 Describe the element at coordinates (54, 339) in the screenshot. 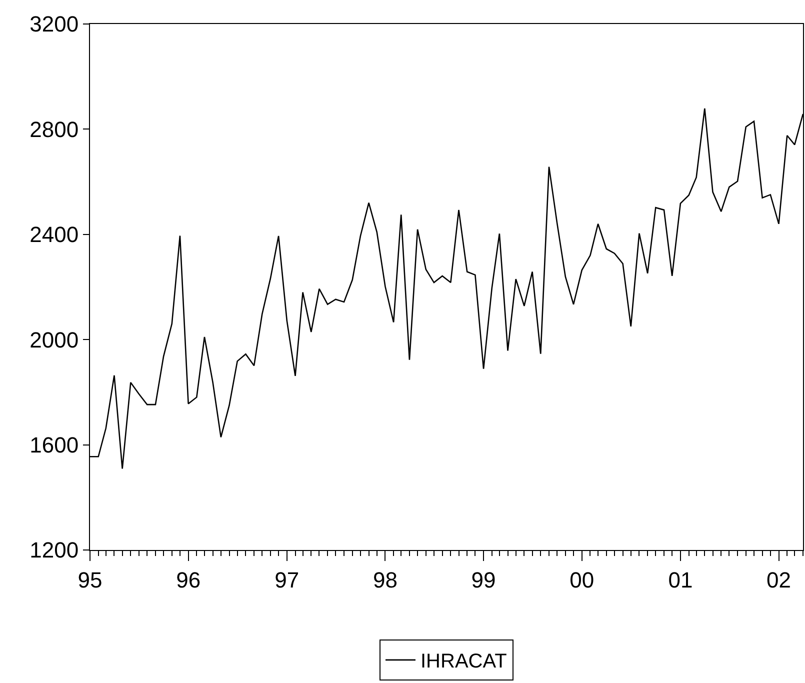

I see `y-tick-label: 2000` at that location.